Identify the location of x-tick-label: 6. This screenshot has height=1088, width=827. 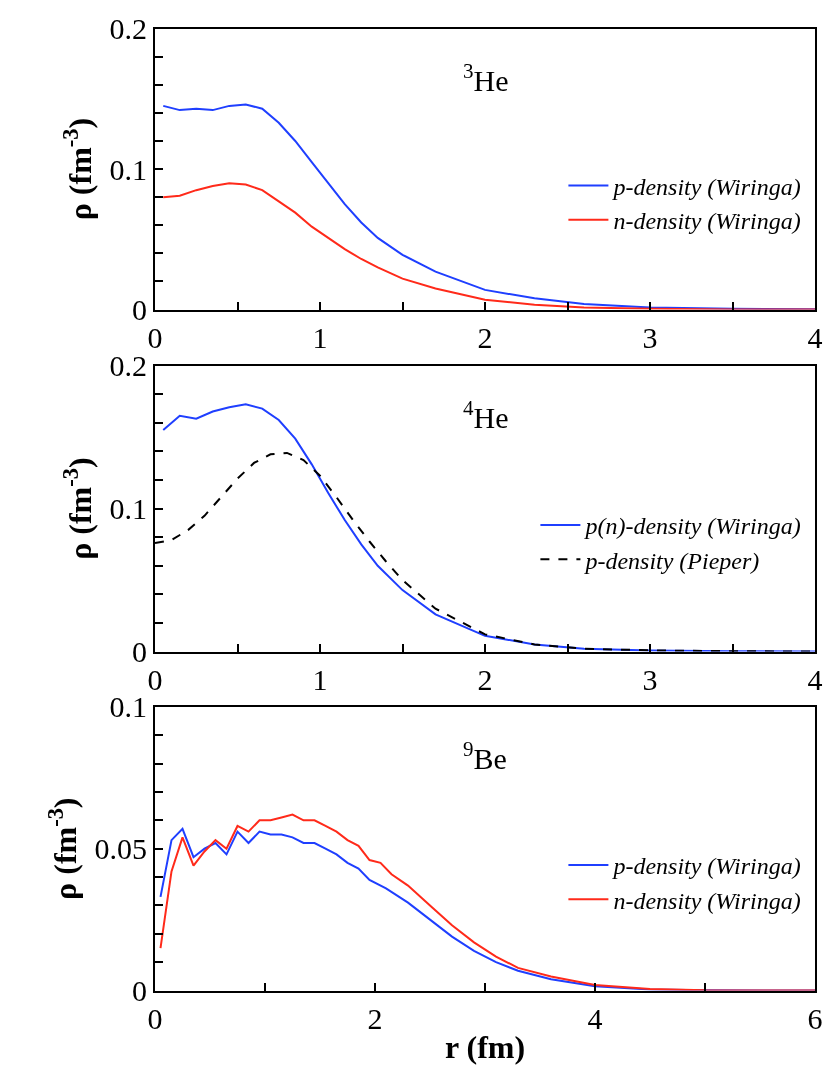
(815, 1018).